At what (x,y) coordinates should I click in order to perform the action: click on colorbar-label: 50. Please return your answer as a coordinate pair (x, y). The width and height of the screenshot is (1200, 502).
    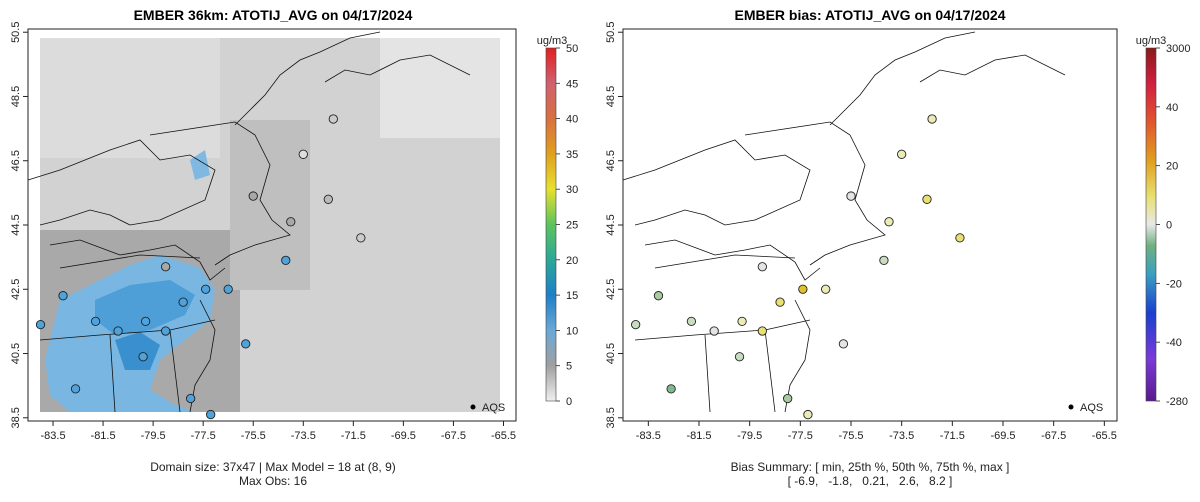
    Looking at the image, I should click on (572, 49).